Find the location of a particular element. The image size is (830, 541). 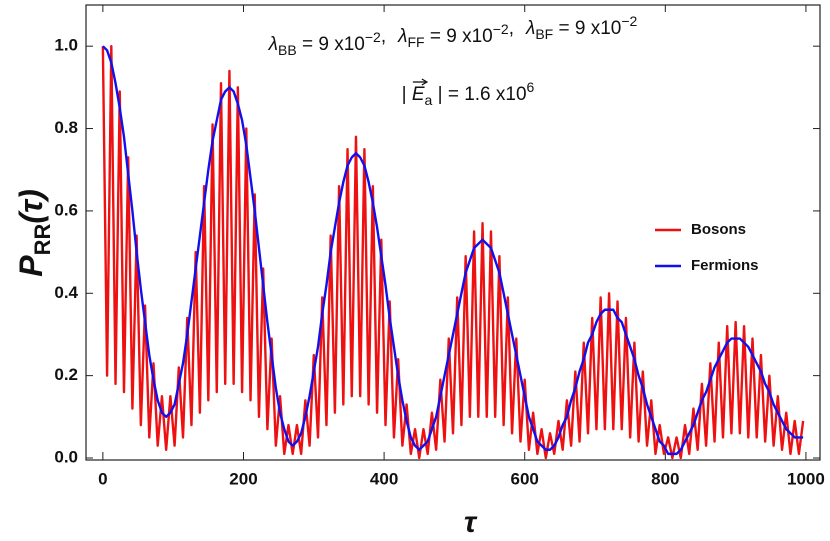

x-tick-label: 800 is located at coordinates (665, 478).